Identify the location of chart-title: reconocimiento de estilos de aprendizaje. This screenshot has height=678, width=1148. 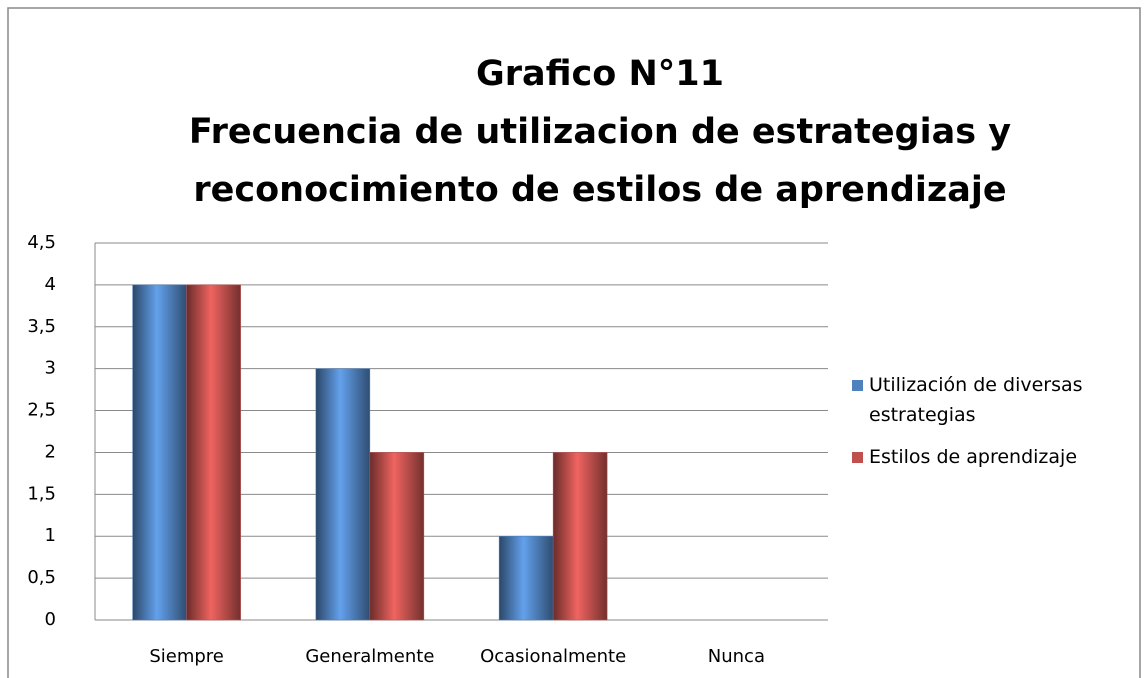
(599, 190).